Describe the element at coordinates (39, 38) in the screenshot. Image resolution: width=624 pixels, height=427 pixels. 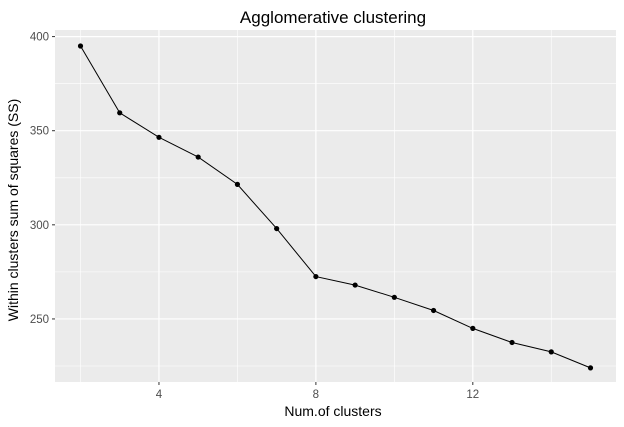
I see `y-tick-label: 400` at that location.